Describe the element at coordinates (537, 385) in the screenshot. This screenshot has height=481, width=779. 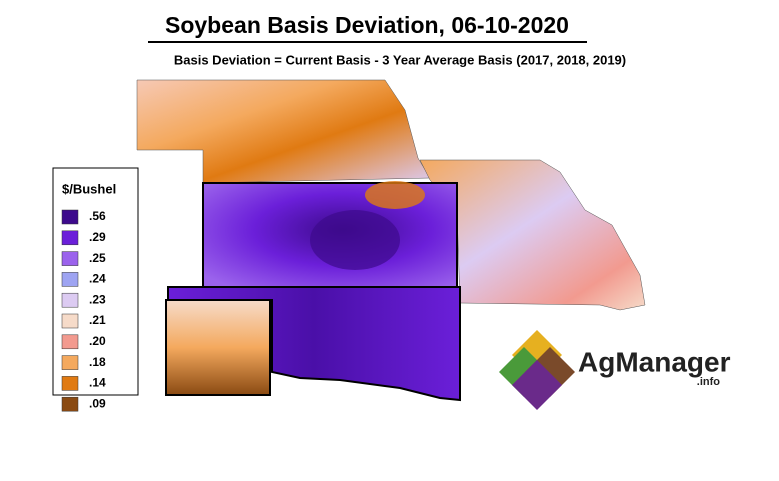
I see `logo-diamond` at that location.